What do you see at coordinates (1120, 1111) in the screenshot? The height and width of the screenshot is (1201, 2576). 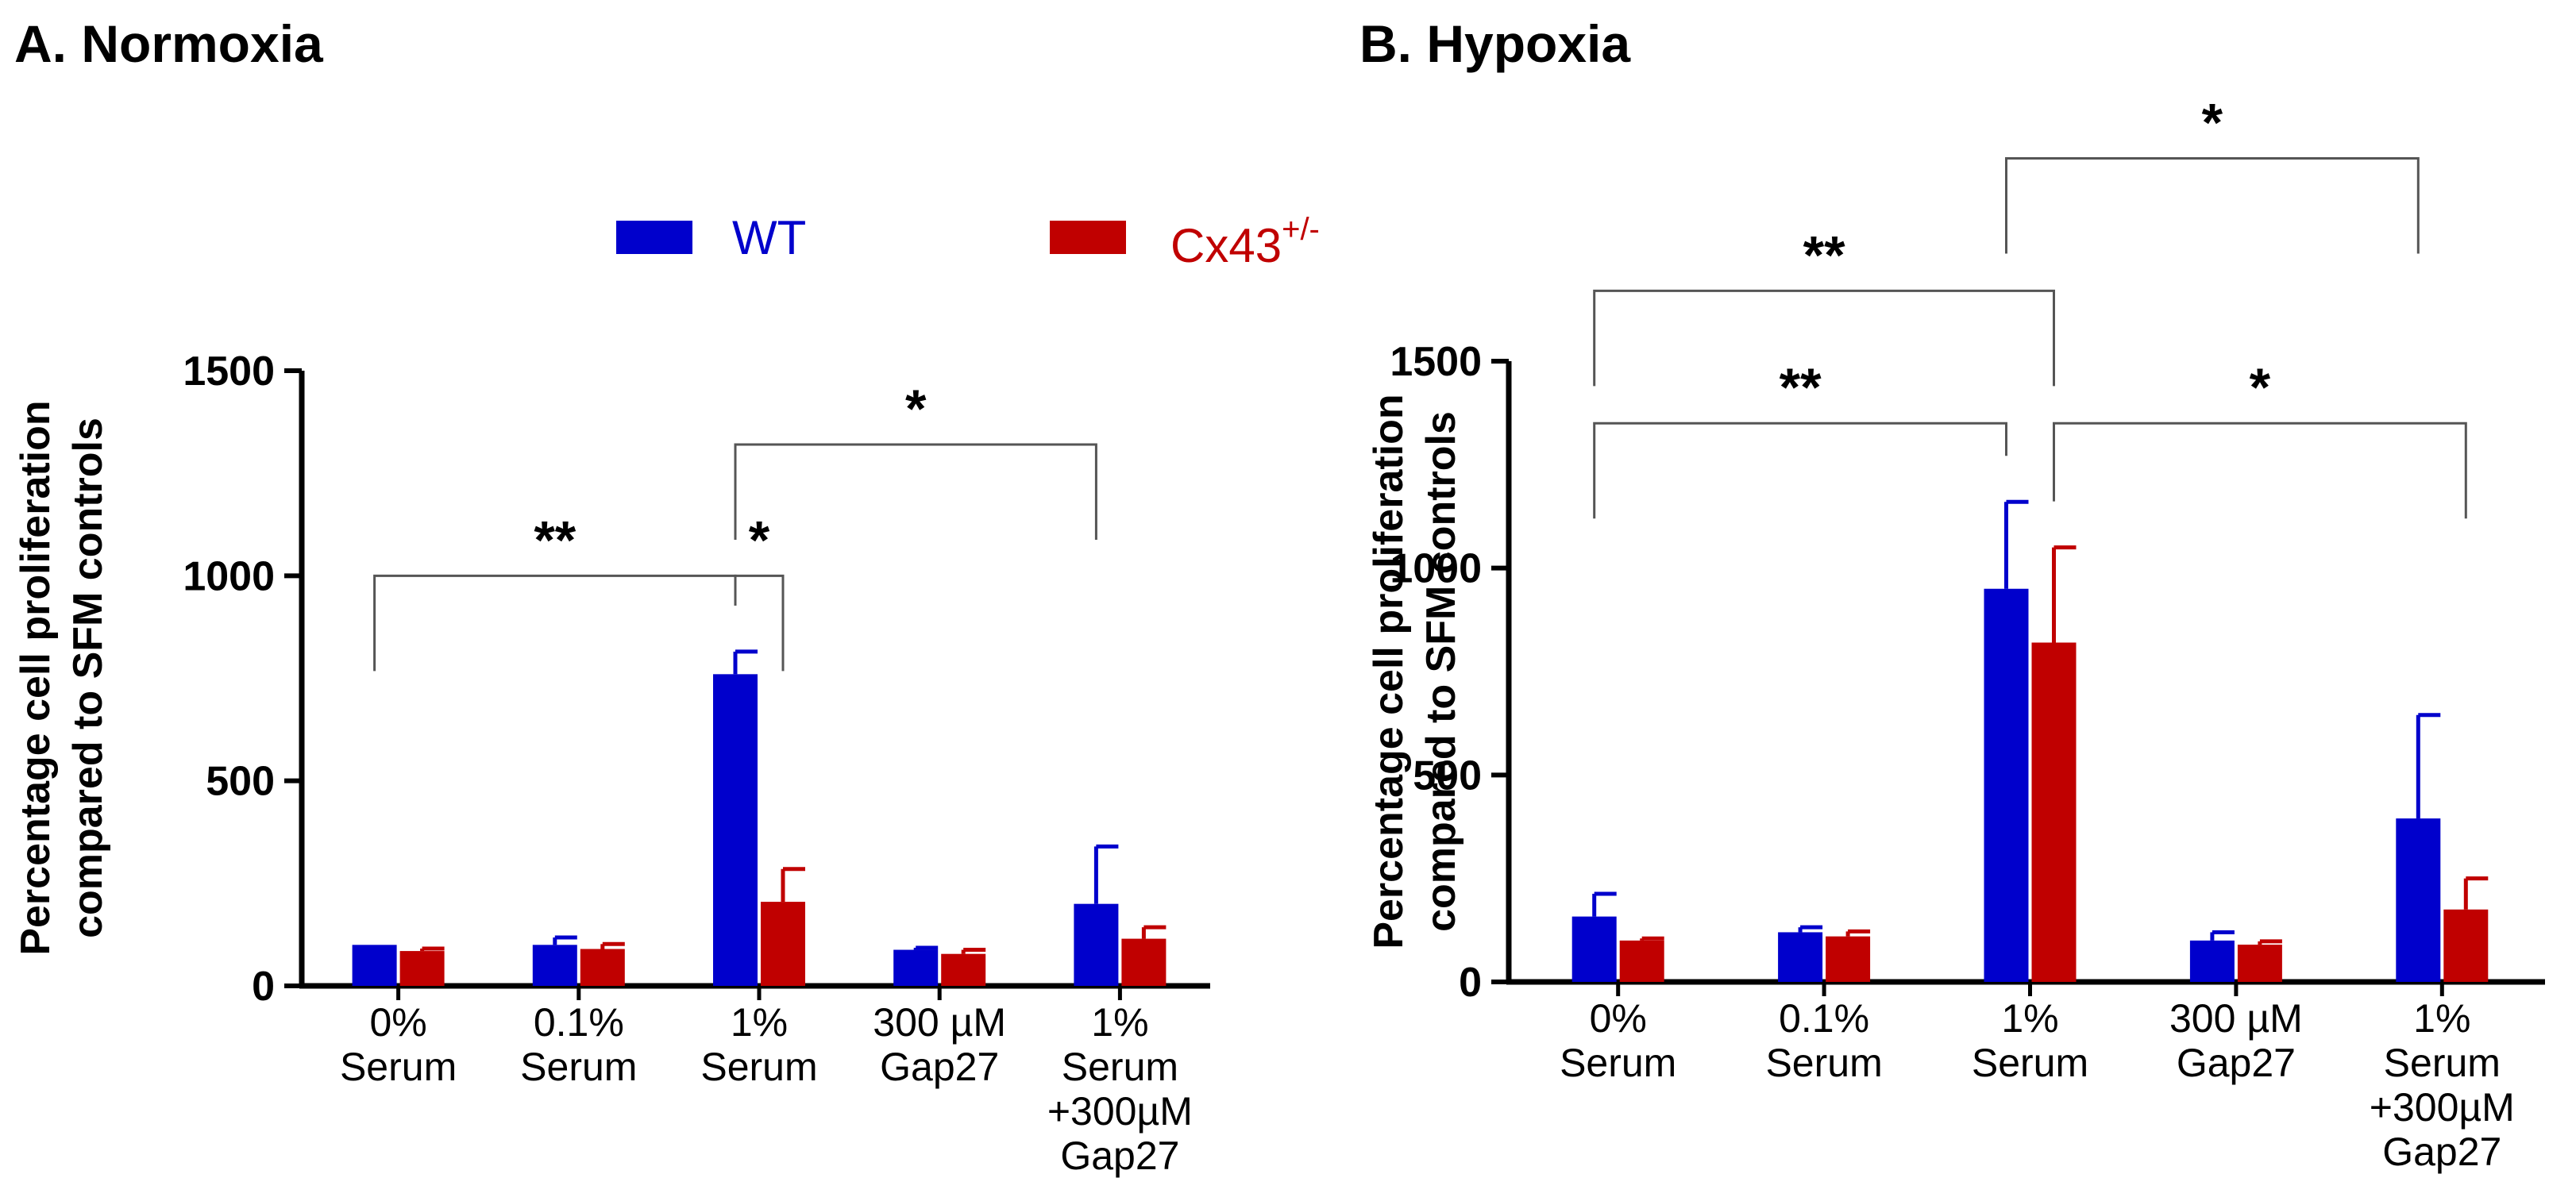 I see `a-category-label-4-line-3: +300µM` at bounding box center [1120, 1111].